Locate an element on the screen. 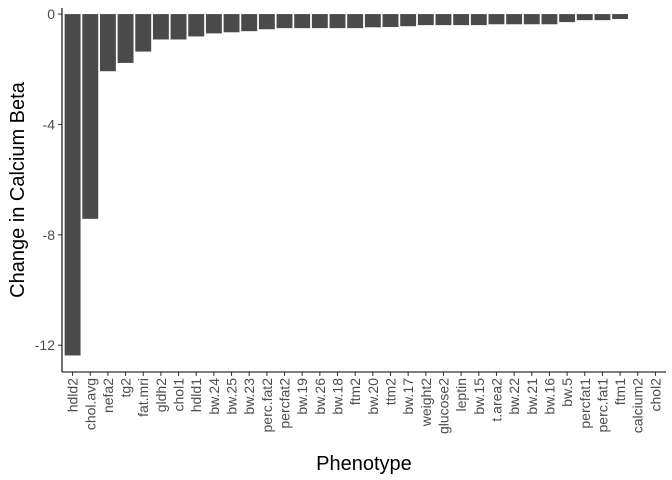 This screenshot has width=672, height=480. x-tick-label-weight2: weight2 is located at coordinates (426, 402).